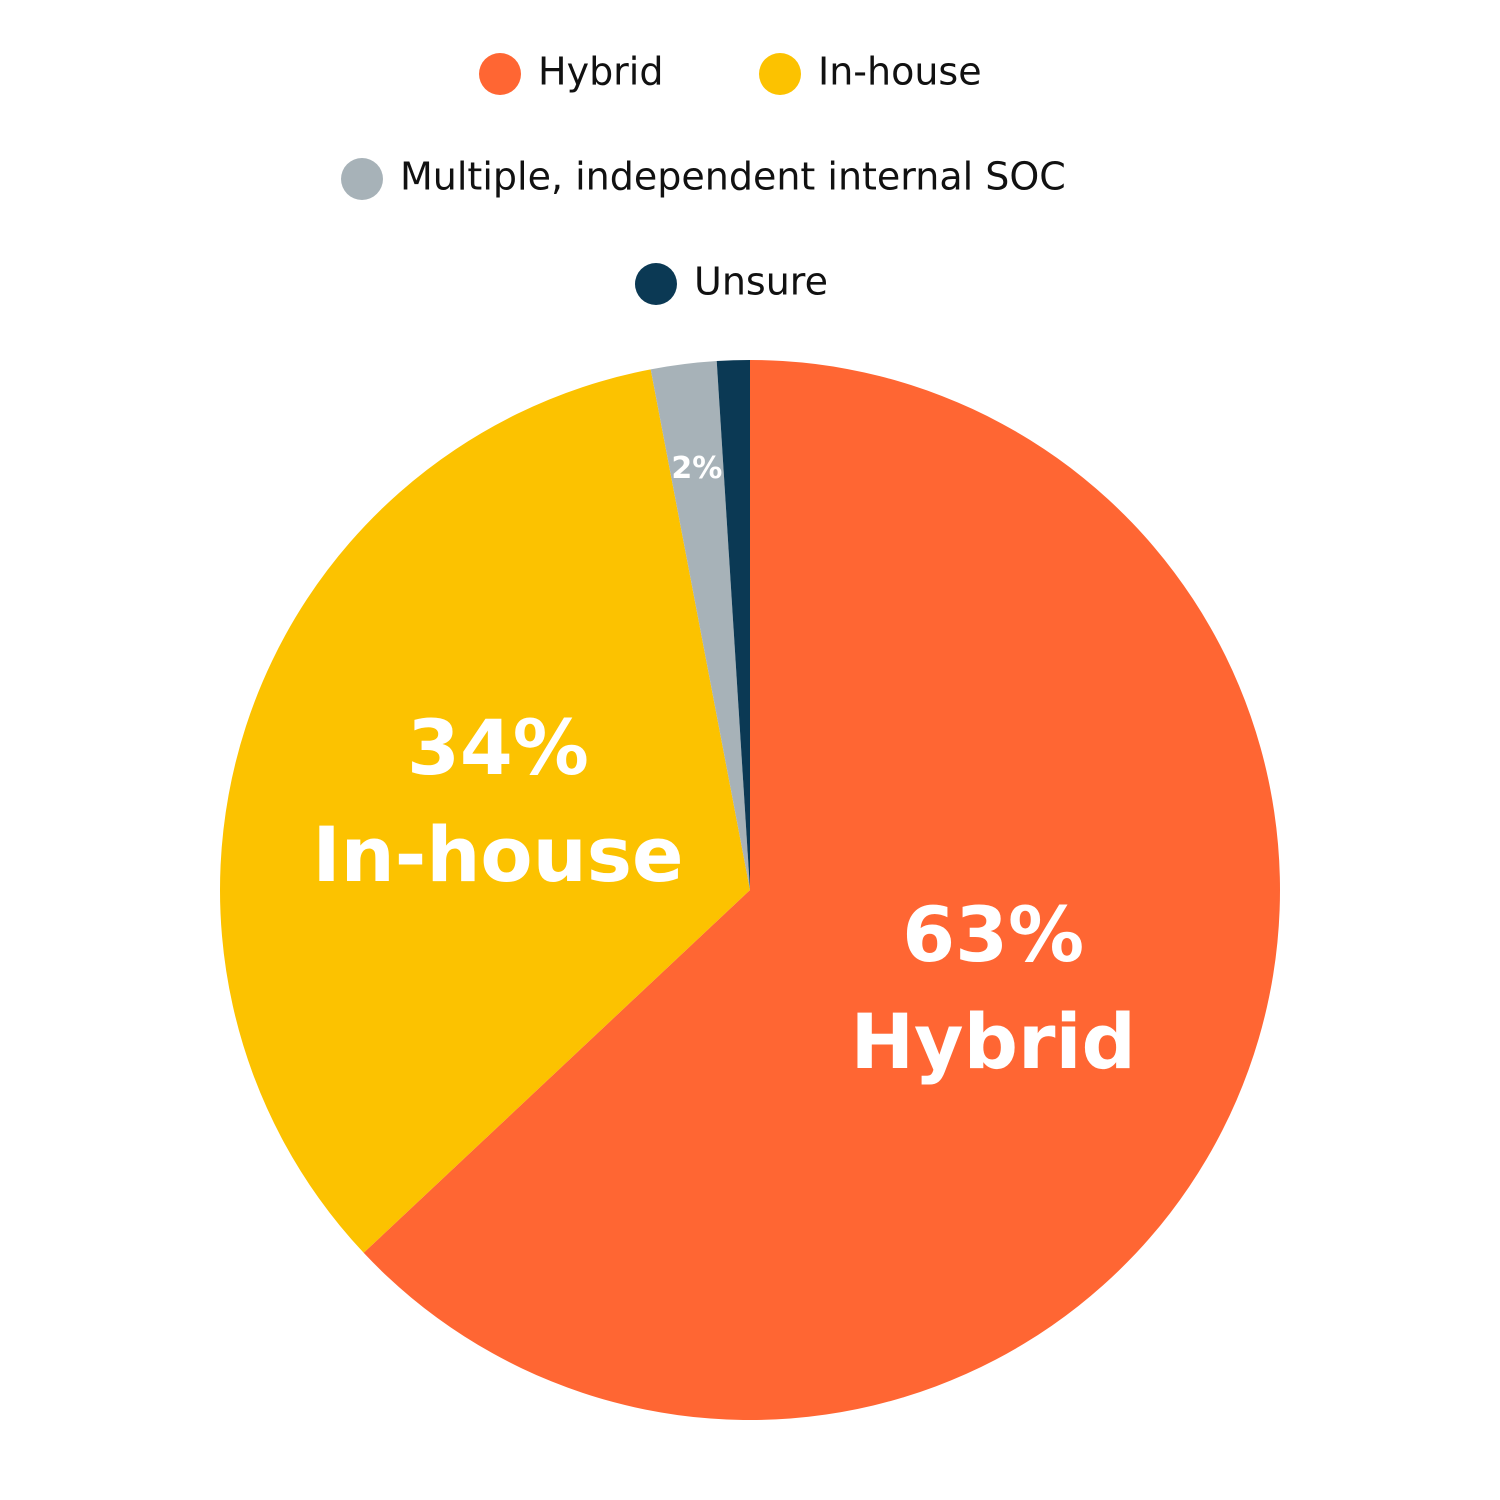  What do you see at coordinates (733, 177) in the screenshot?
I see `legend-label: Multiple, independent internal SOC` at bounding box center [733, 177].